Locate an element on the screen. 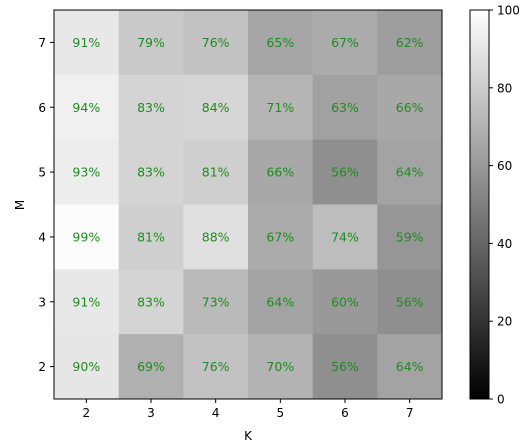  x-axis-label: K is located at coordinates (248, 436).